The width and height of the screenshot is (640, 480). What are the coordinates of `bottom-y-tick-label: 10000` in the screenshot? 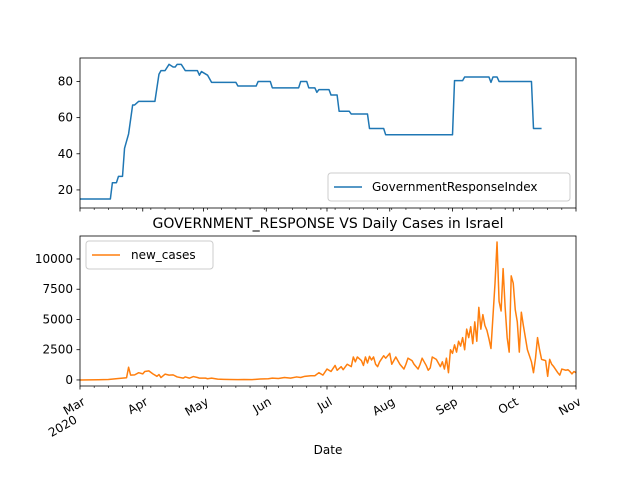 It's located at (54, 259).